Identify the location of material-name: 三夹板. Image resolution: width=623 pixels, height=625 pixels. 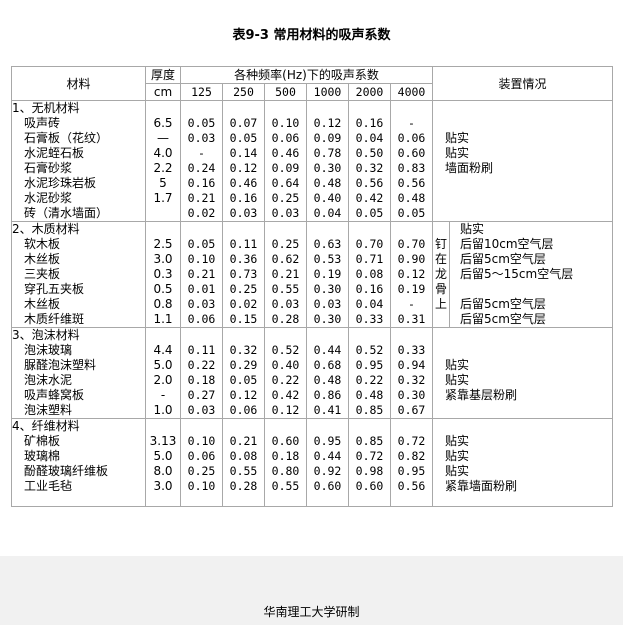
(42, 274).